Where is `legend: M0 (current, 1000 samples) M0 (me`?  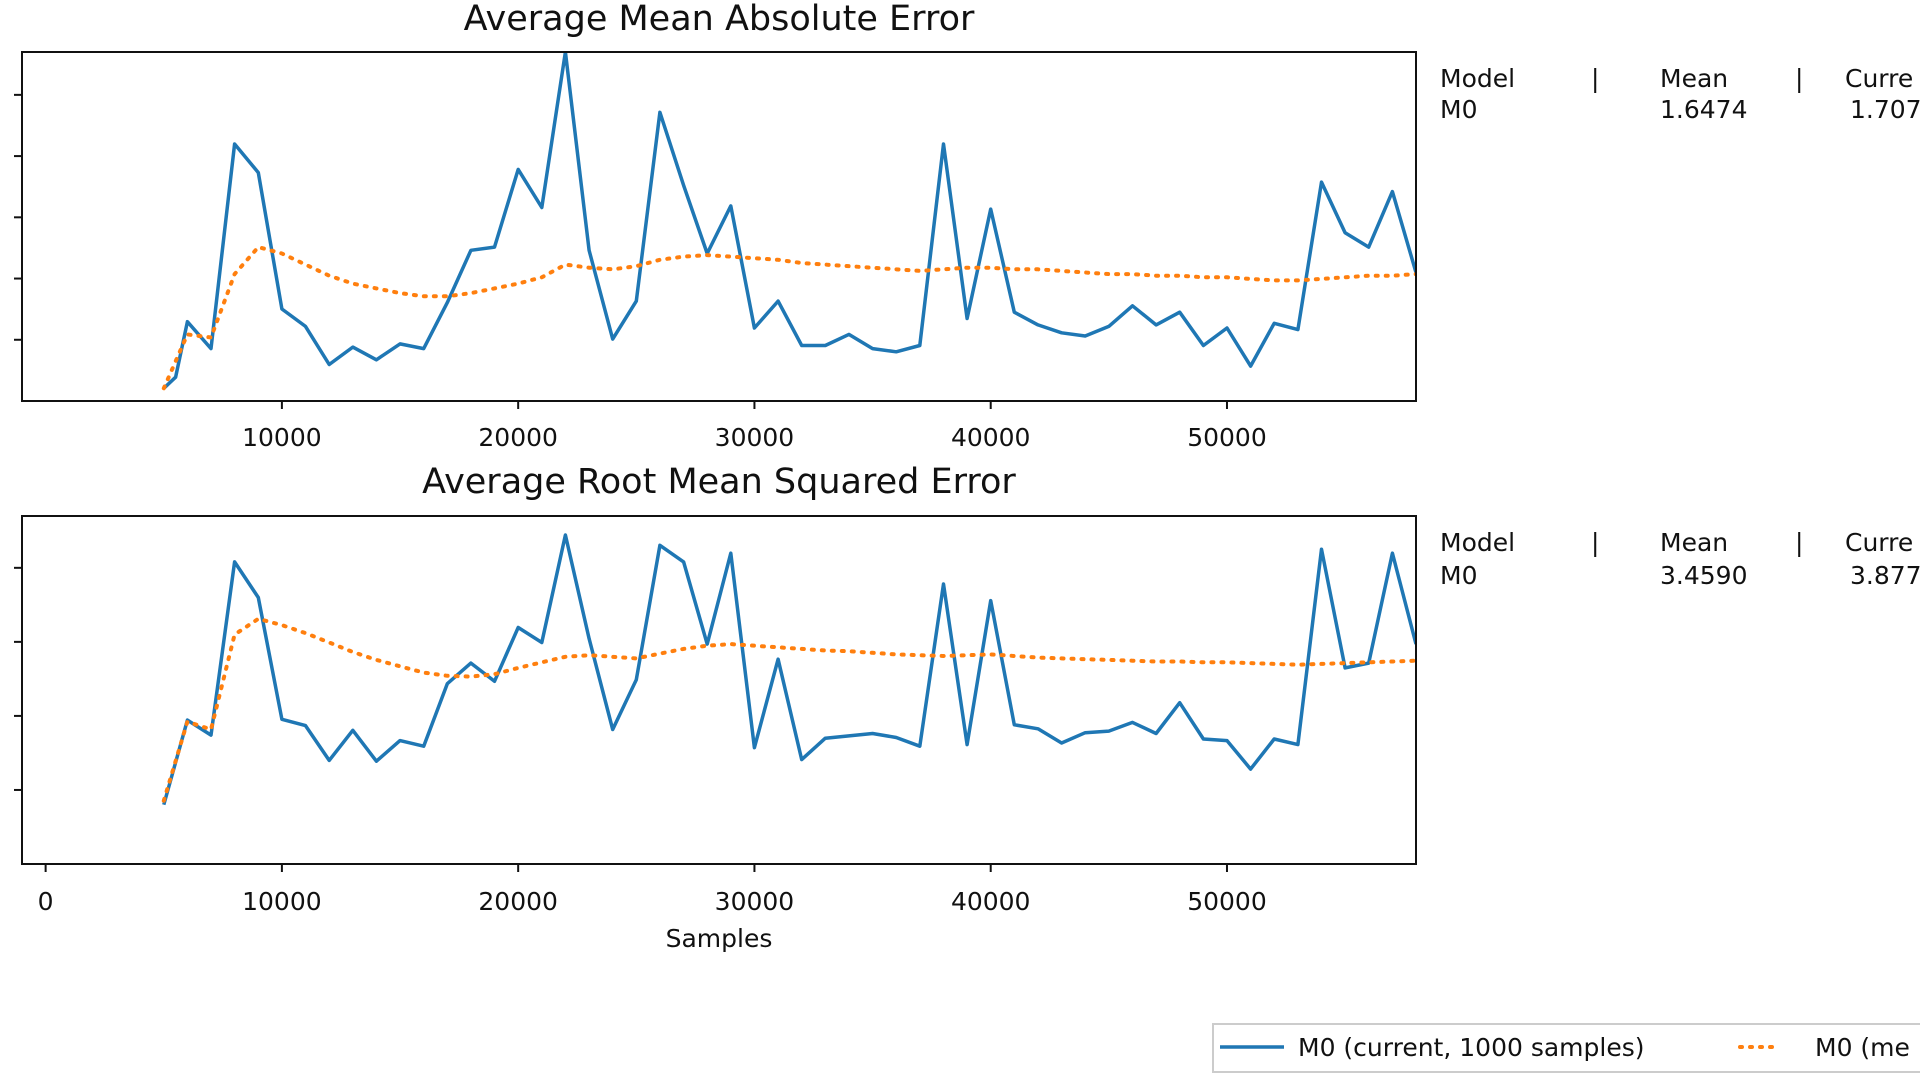 legend: M0 (current, 1000 samples) M0 (me is located at coordinates (1566, 1048).